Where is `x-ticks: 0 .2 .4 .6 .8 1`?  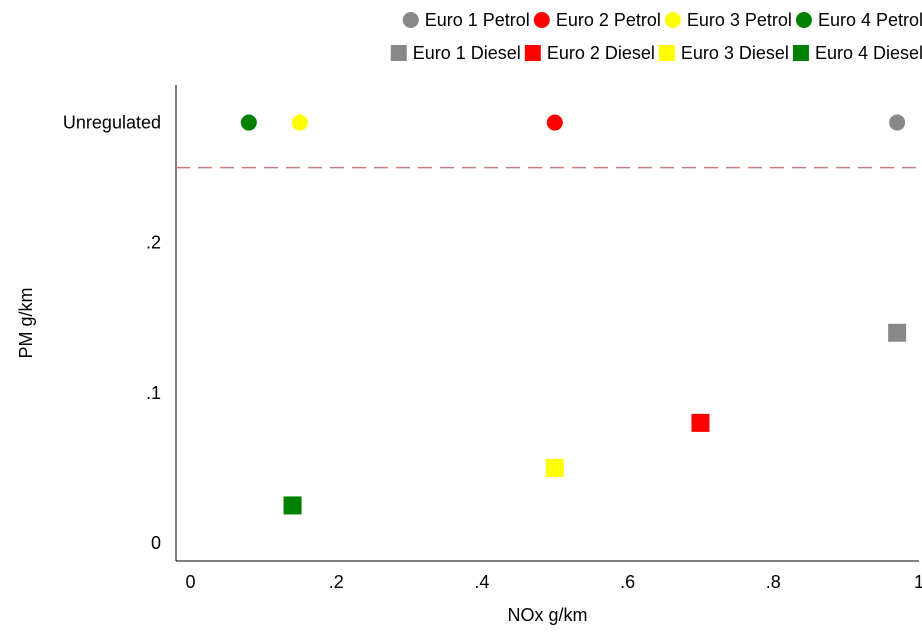 x-ticks: 0 .2 .4 .6 .8 1 is located at coordinates (554, 582).